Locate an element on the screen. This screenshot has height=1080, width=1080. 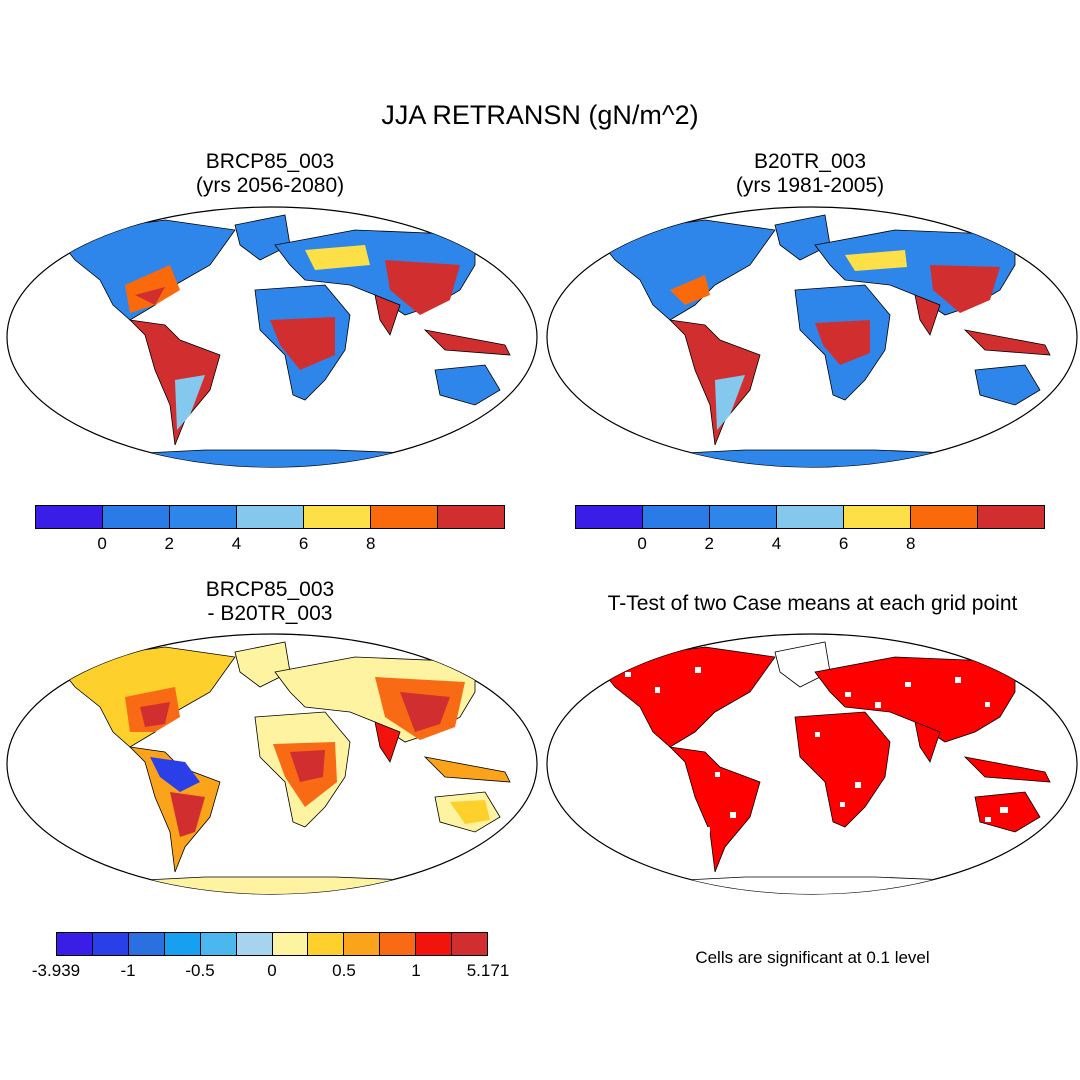
colorbar-diff-ticks: -3.939 -1 -0.5 0 0.5 1 5.171 is located at coordinates (270, 971).